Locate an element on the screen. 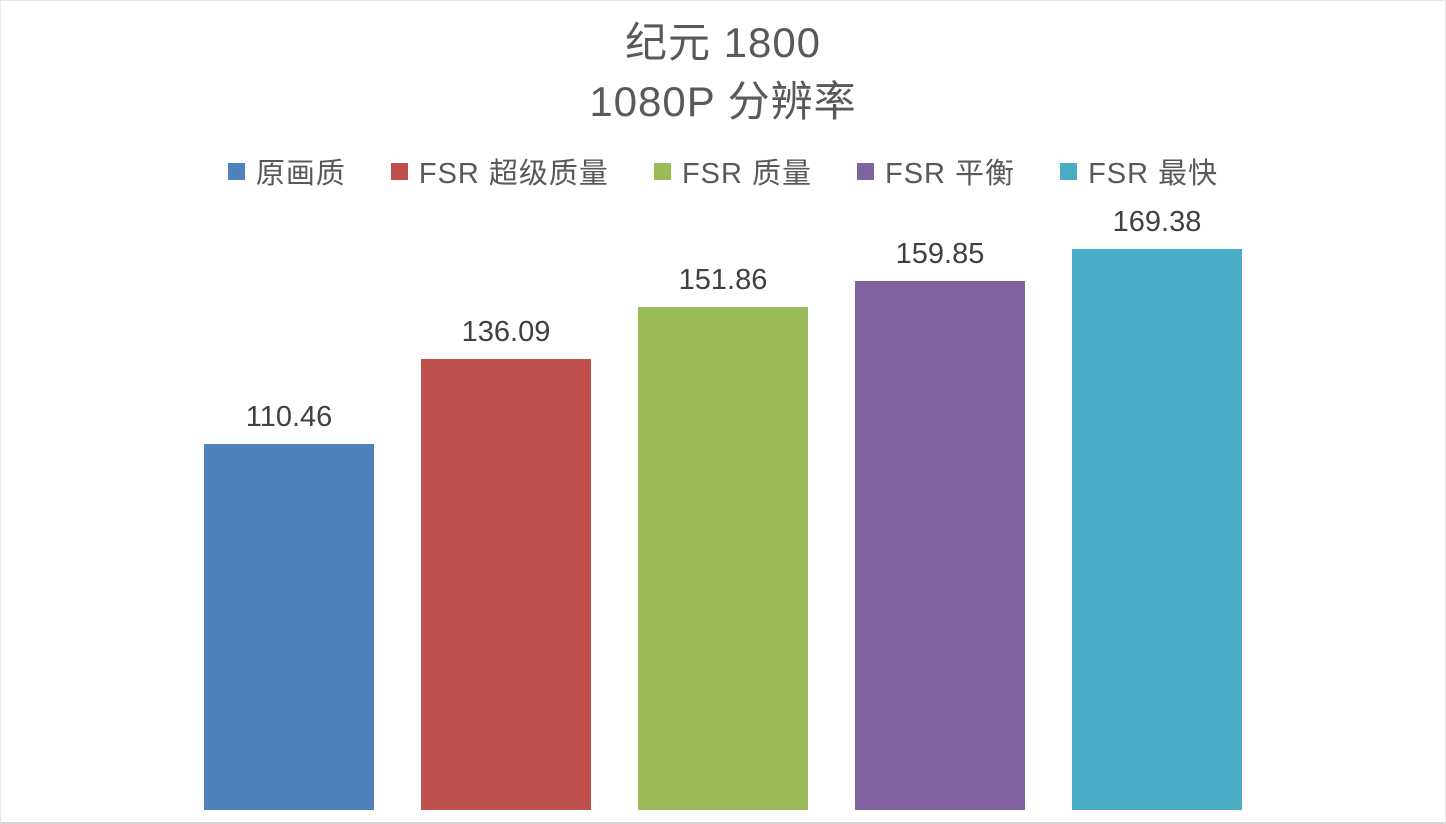 Image resolution: width=1446 pixels, height=824 pixels. chart-title-line2: 1080P 分辨率 is located at coordinates (723, 101).